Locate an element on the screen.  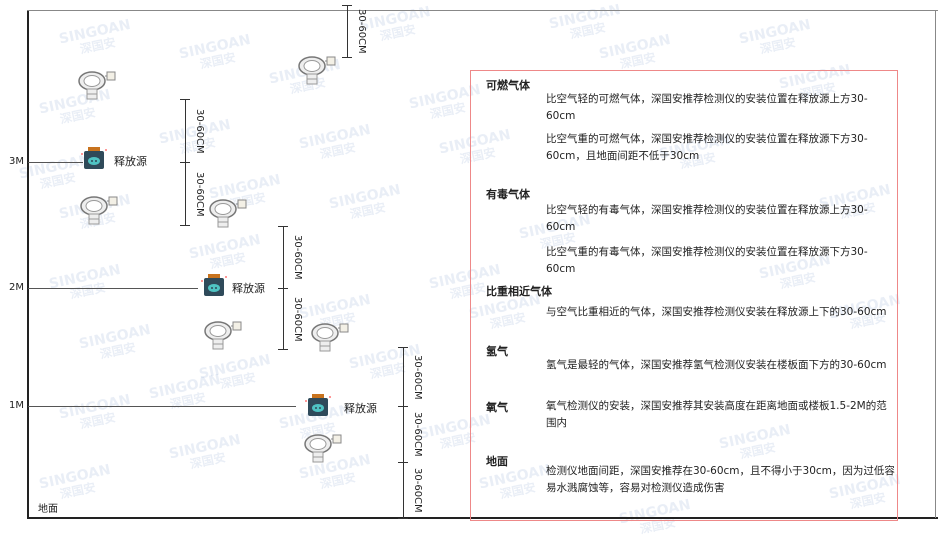
toxic-heavy-text: 比空气重的有毒气体，深国安推荐检测仪的安装位置在释放源下方30-60cm is located at coordinates (707, 260).